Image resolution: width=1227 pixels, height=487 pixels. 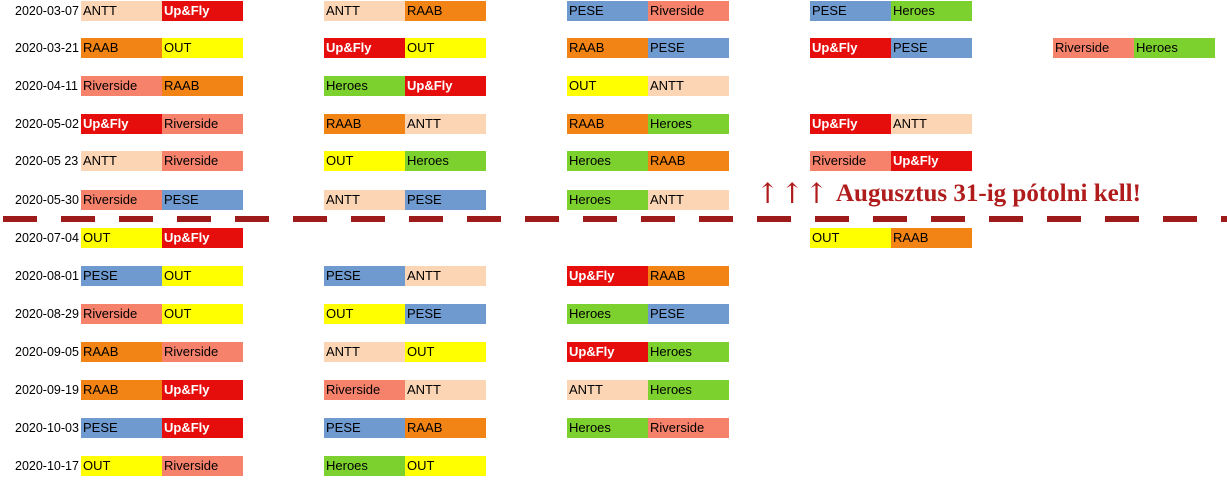 I want to click on postponement-separator-line, so click(x=615, y=219).